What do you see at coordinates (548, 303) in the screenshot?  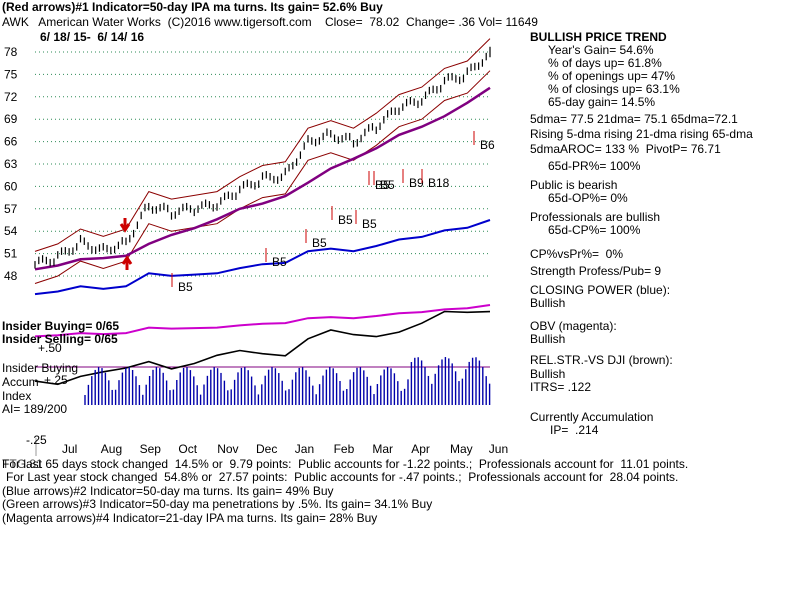 I see `closing-power-val: Bullish` at bounding box center [548, 303].